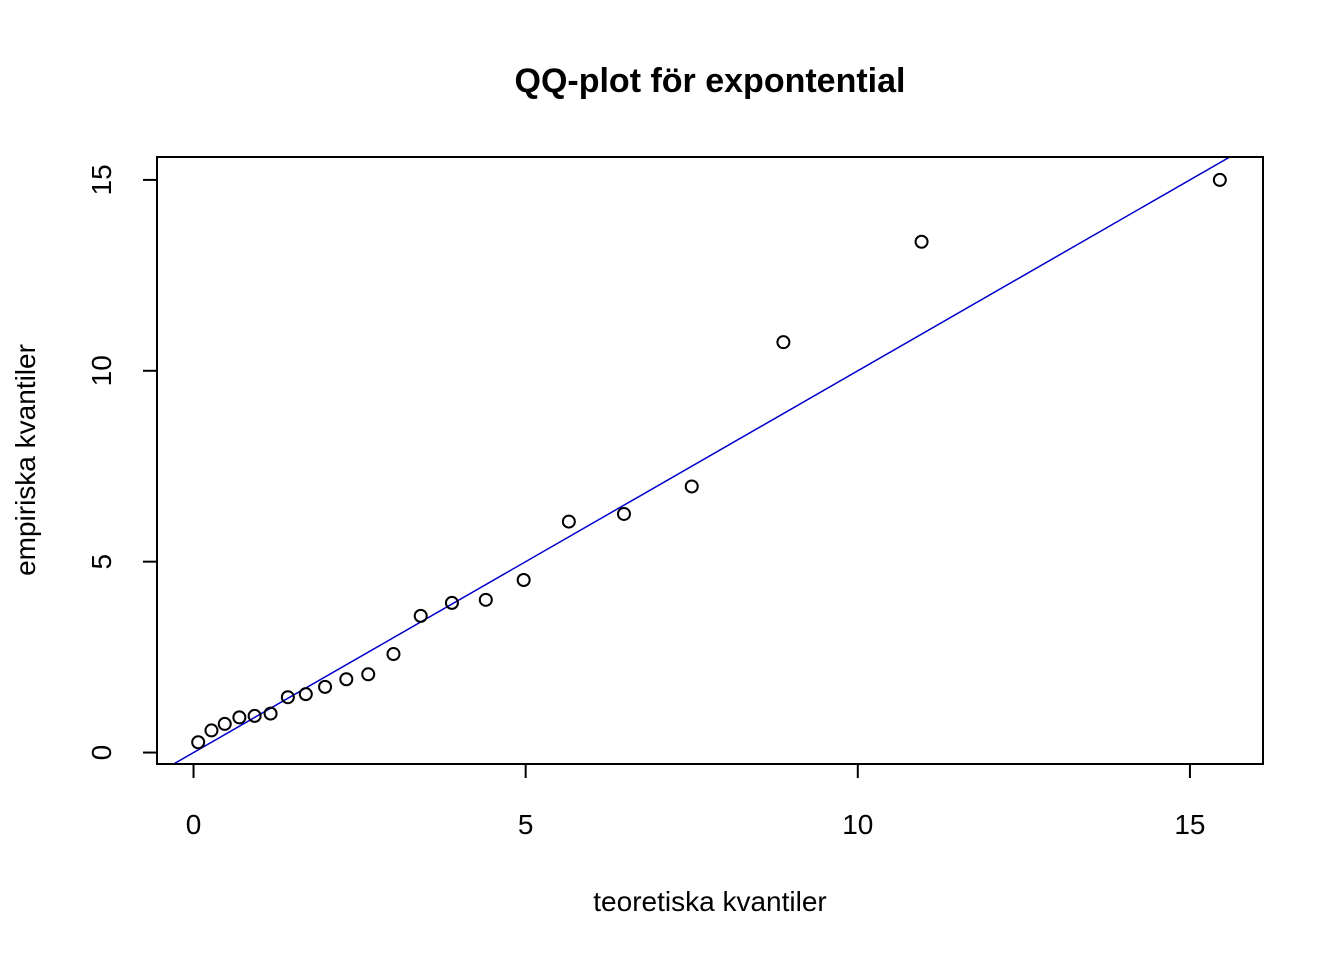 The image size is (1344, 960). Describe the element at coordinates (194, 824) in the screenshot. I see `x-tick-label: 0` at that location.